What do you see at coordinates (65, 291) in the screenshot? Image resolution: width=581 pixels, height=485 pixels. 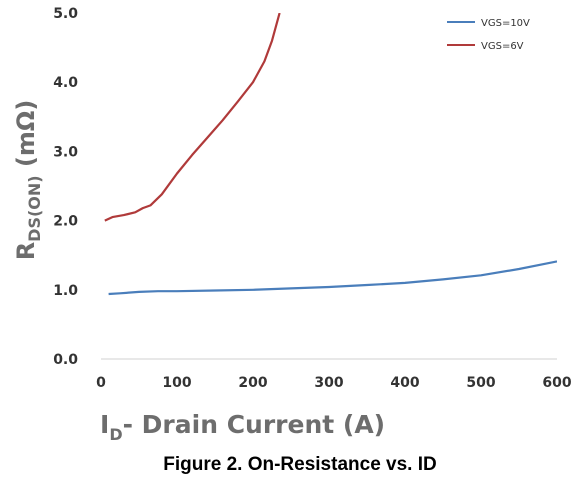 I see `y-tick-label: 1.0` at bounding box center [65, 291].